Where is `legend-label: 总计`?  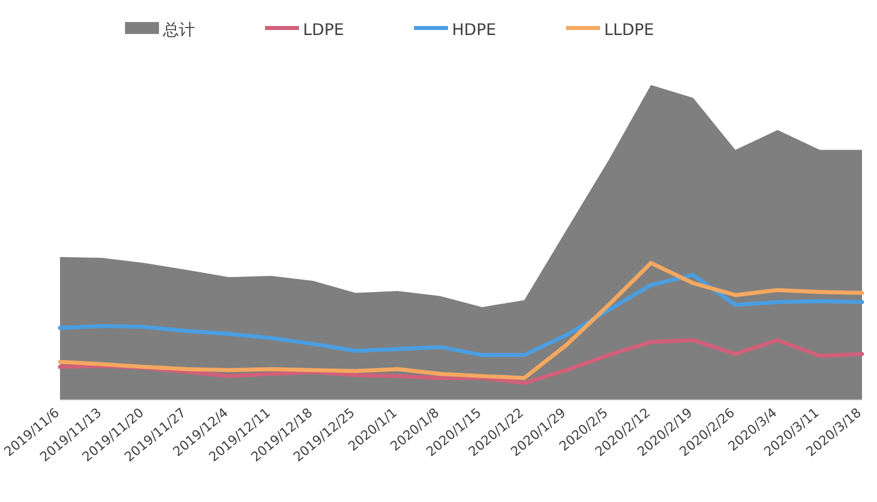 legend-label: 总计 is located at coordinates (178, 29).